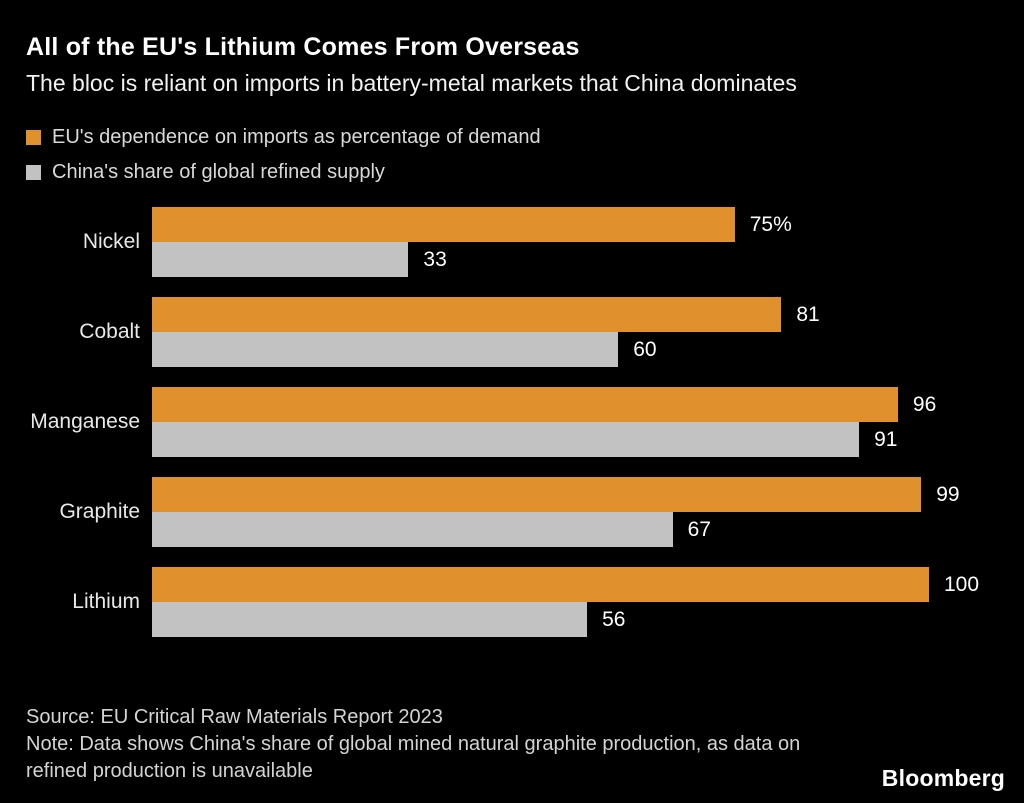 The image size is (1024, 803). What do you see at coordinates (962, 584) in the screenshot?
I see `bar-value-label: 100` at bounding box center [962, 584].